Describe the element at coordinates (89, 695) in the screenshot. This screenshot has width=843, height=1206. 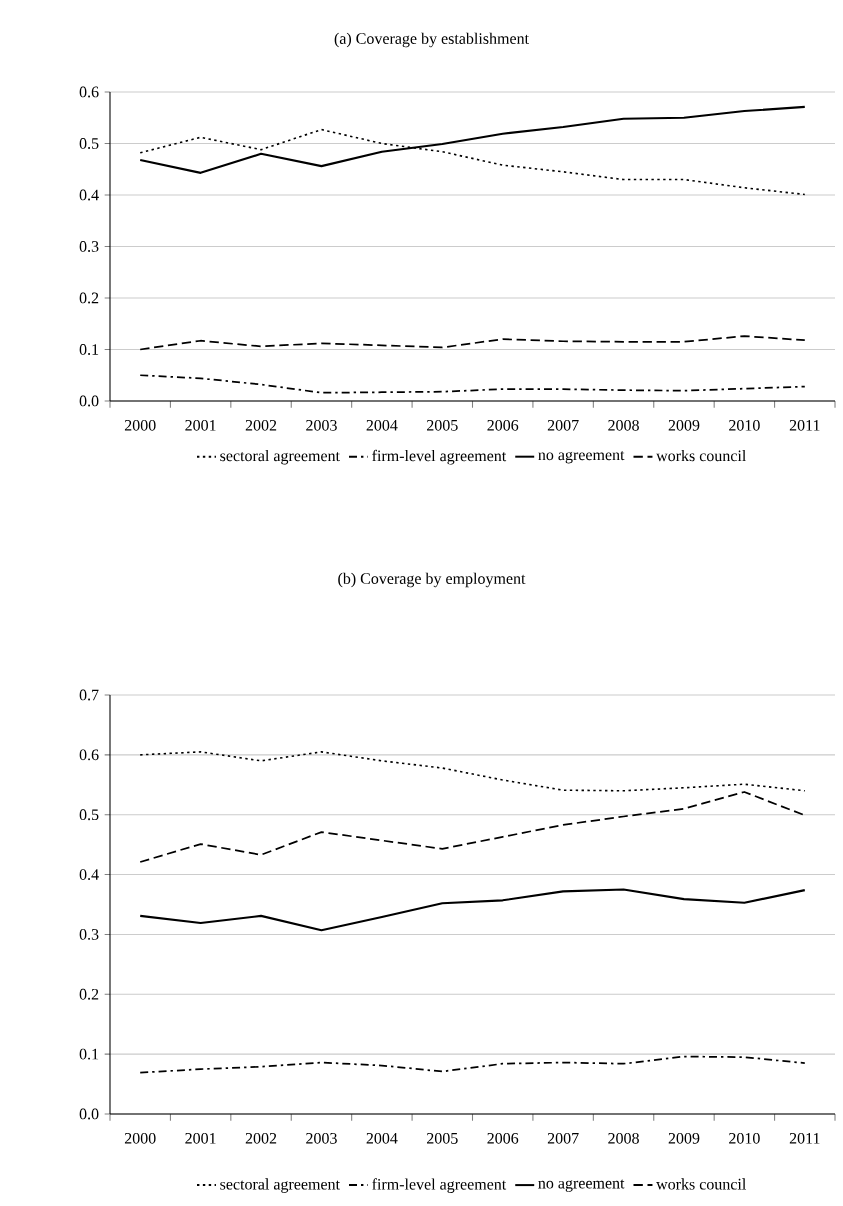
I see `y-tick-label: 0.7` at that location.